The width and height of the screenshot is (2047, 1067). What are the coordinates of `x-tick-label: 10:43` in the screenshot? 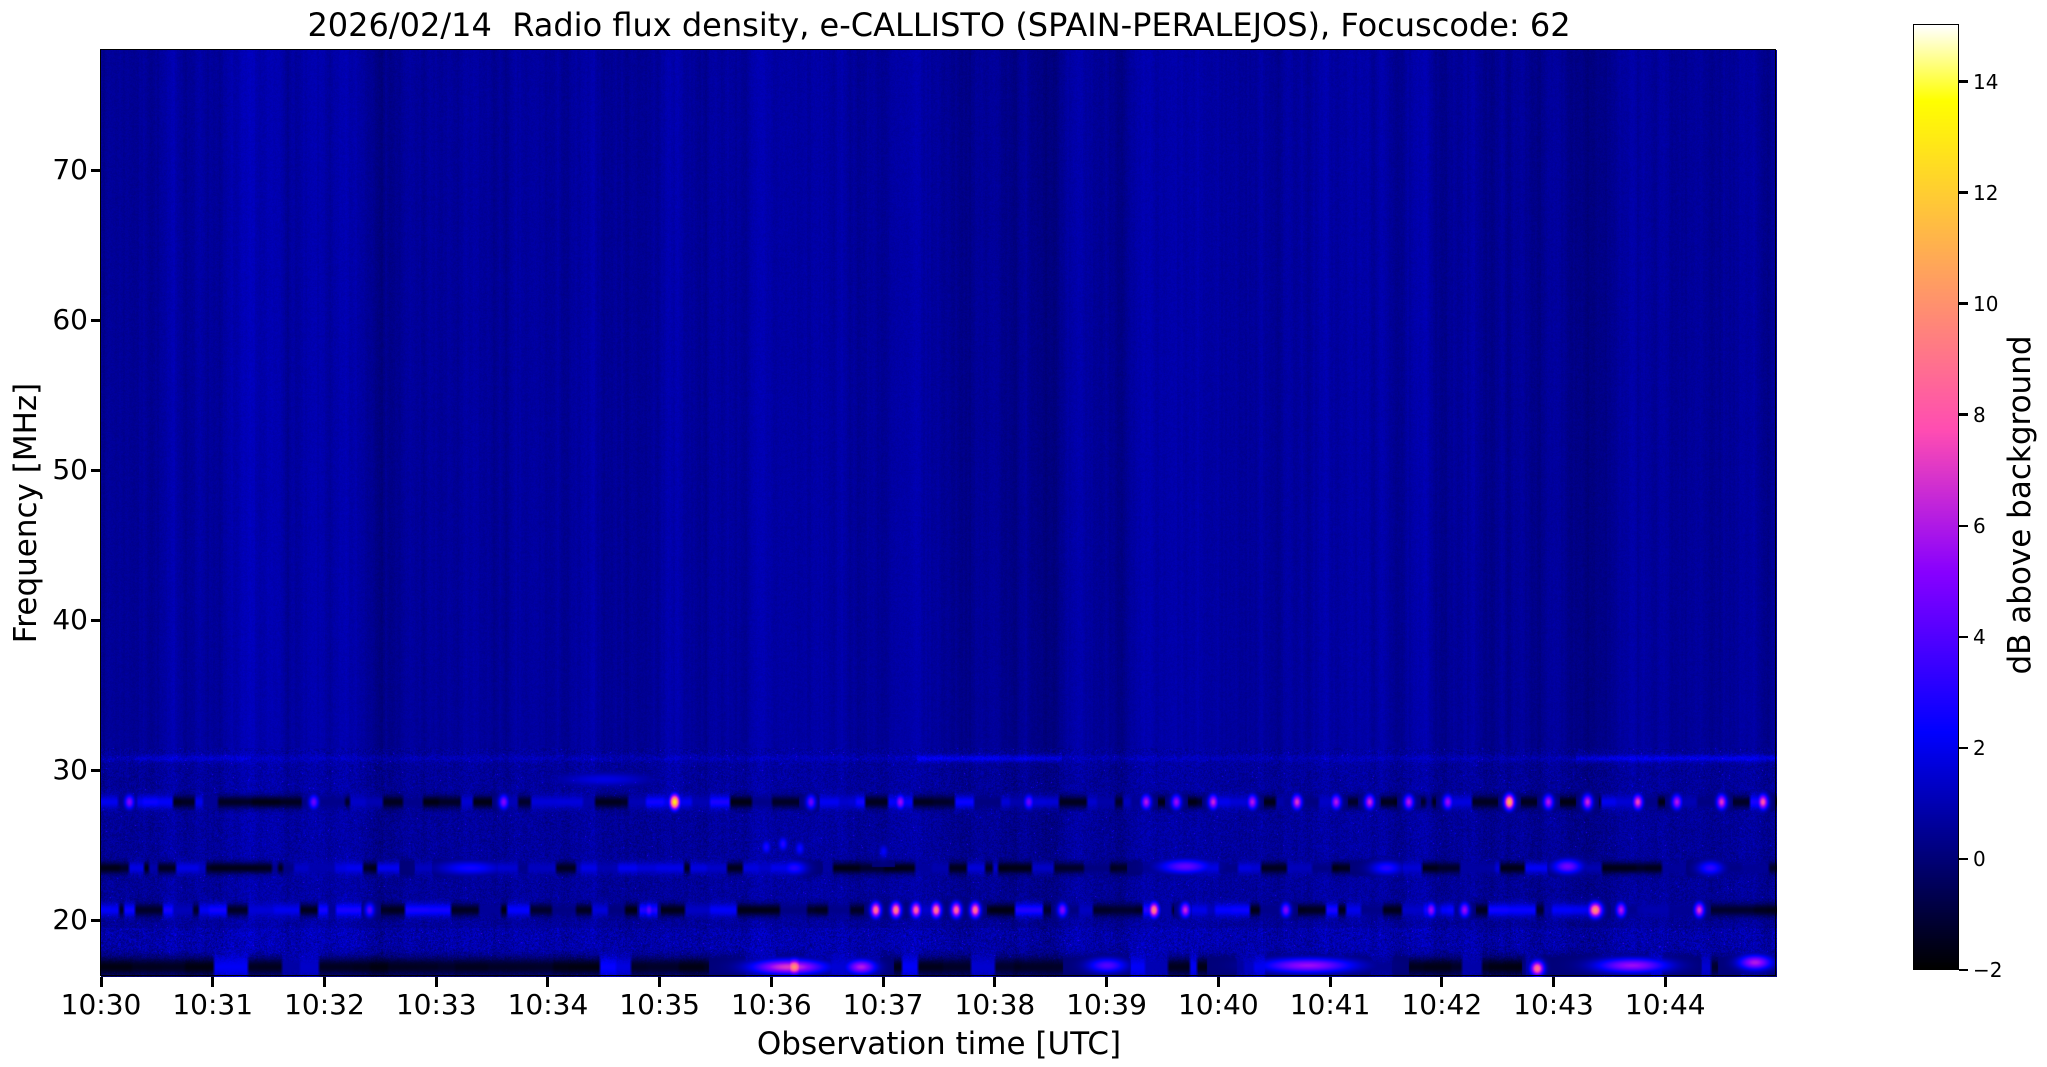 It's located at (1553, 1004).